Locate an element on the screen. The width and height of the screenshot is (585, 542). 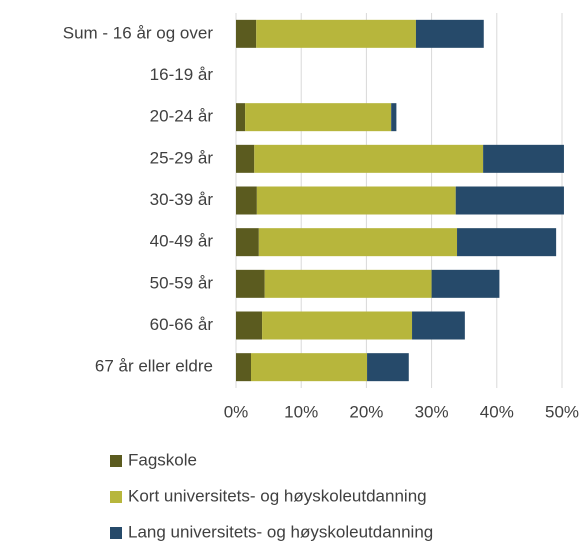
y-tick-label: 60-66 år is located at coordinates (182, 324).